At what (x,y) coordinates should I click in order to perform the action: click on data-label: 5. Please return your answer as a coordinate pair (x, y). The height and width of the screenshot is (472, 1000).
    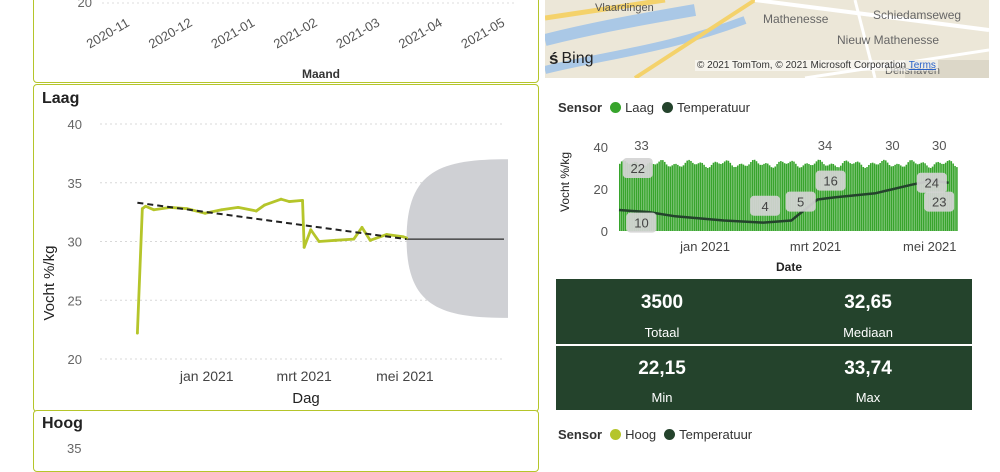
    Looking at the image, I should click on (800, 202).